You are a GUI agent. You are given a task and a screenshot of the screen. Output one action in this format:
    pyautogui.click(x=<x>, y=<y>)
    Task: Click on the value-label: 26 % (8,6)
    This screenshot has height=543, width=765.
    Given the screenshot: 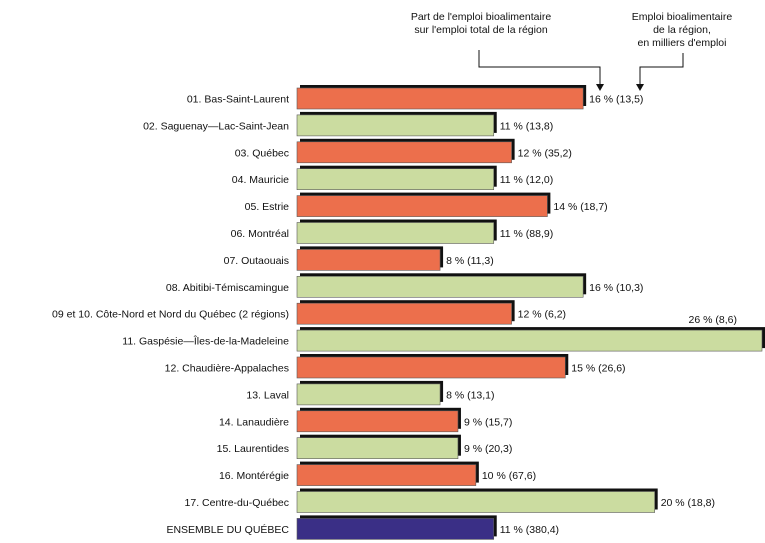 What is the action you would take?
    pyautogui.click(x=713, y=320)
    